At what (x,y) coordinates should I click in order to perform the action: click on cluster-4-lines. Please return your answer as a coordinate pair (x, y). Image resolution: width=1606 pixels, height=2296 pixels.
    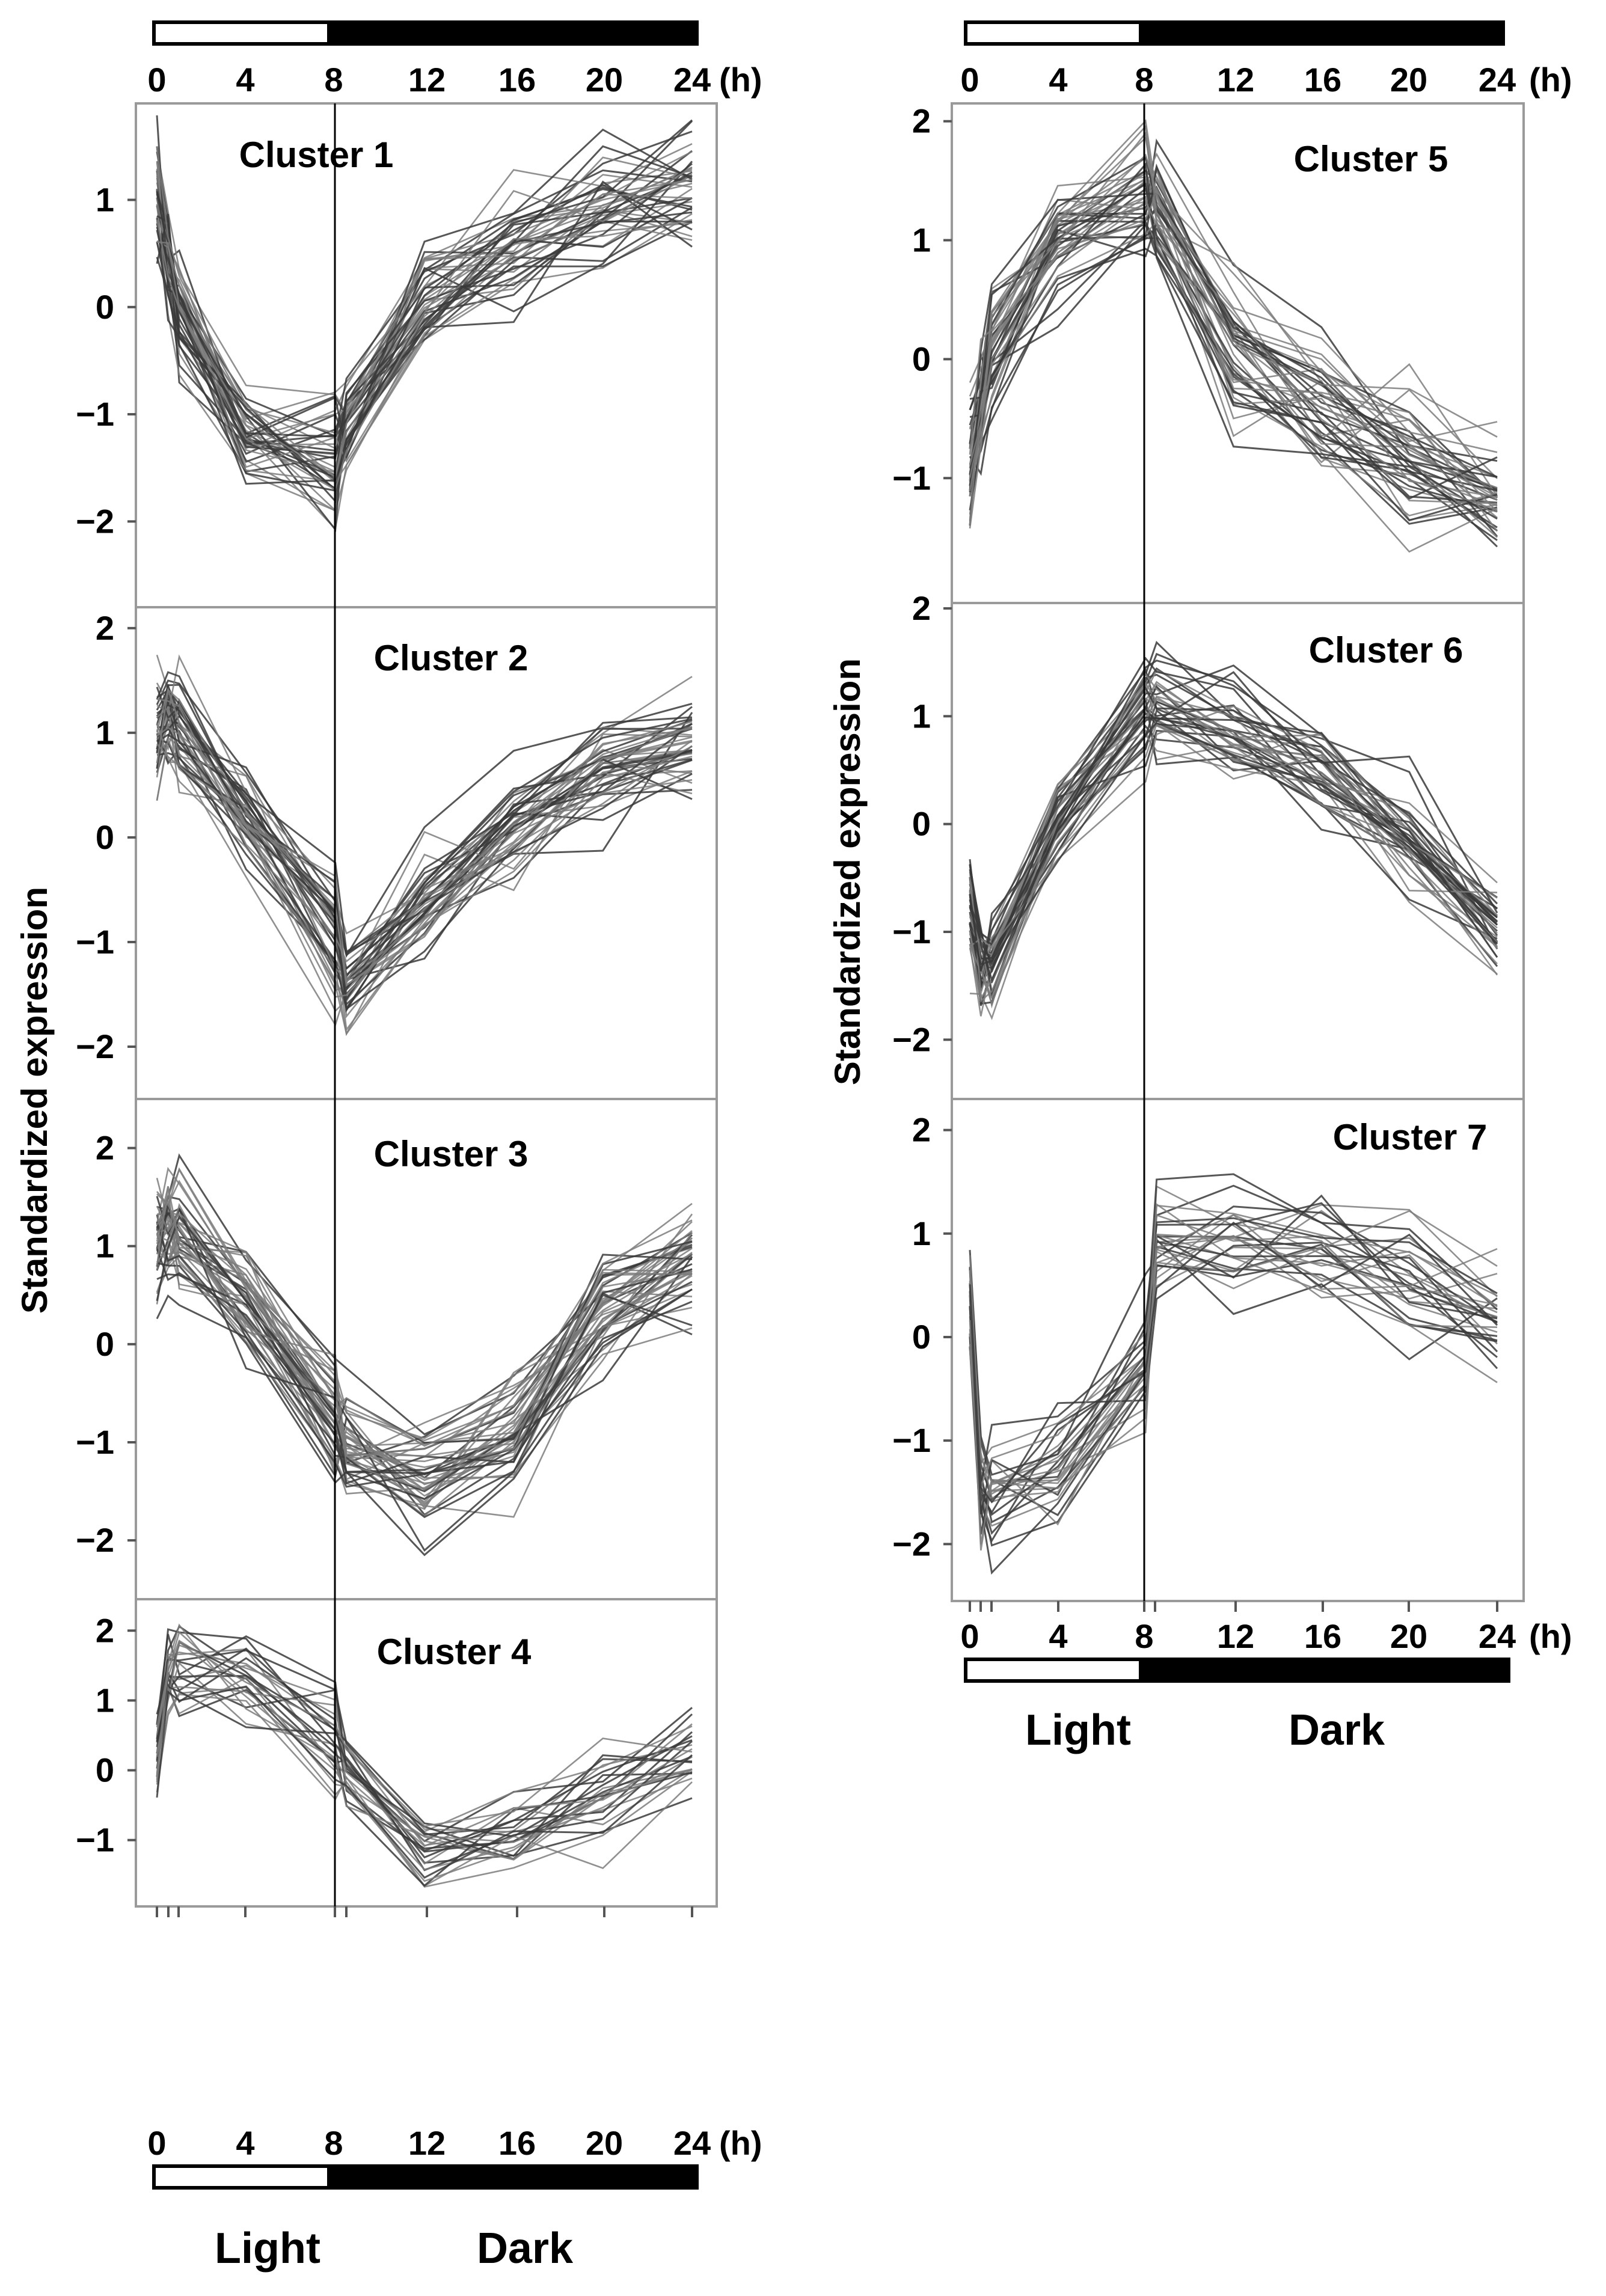
    Looking at the image, I should click on (424, 1755).